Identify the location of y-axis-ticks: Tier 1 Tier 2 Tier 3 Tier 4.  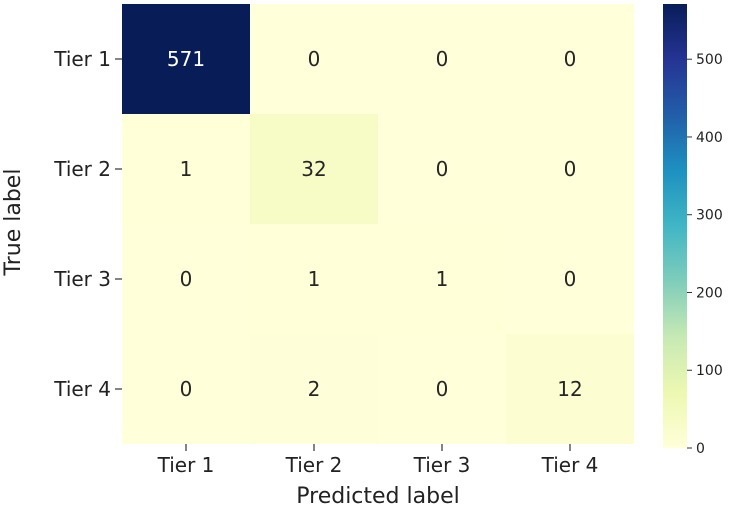
(87, 224).